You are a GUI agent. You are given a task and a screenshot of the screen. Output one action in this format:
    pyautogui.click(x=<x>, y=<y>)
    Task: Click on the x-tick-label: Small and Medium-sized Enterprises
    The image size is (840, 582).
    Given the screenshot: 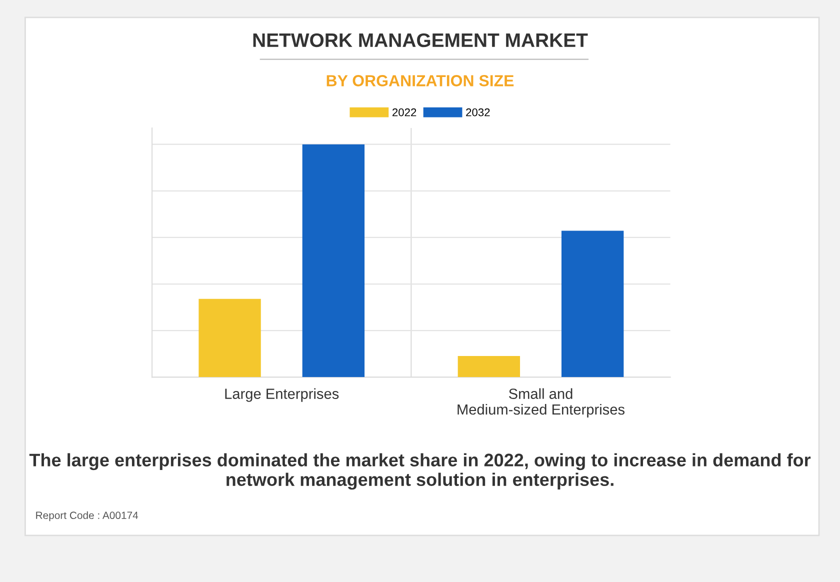 What is the action you would take?
    pyautogui.click(x=541, y=403)
    